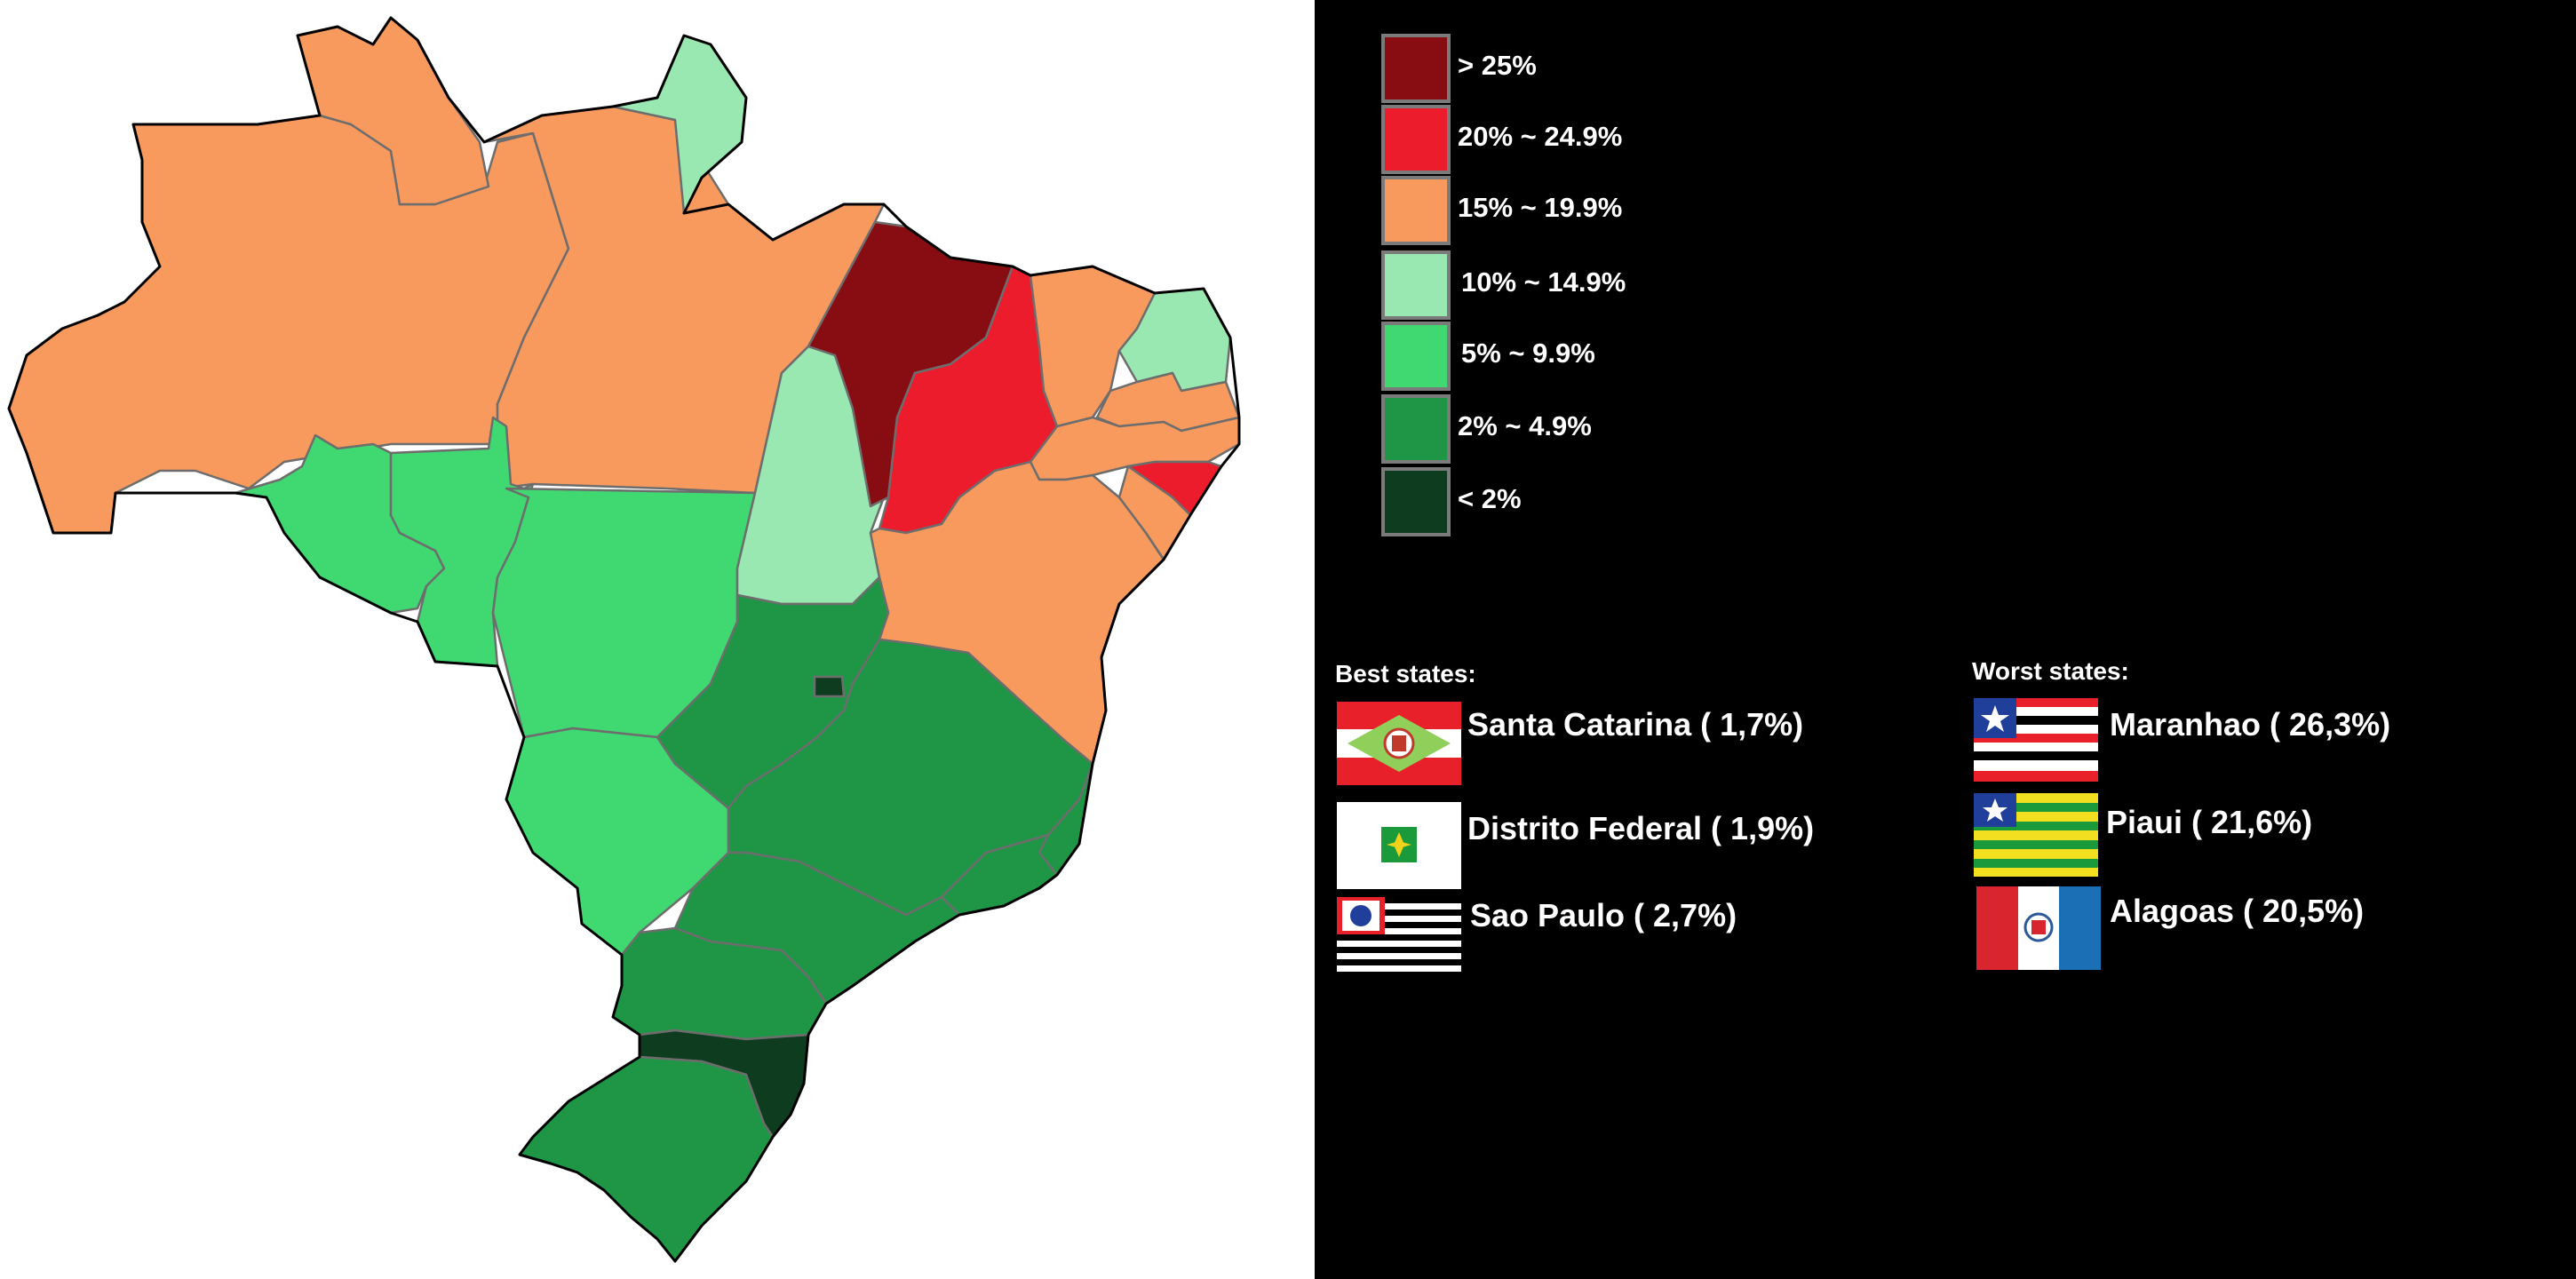 The height and width of the screenshot is (1279, 2576). I want to click on legend-label: 20% ~ 24.9%, so click(1540, 136).